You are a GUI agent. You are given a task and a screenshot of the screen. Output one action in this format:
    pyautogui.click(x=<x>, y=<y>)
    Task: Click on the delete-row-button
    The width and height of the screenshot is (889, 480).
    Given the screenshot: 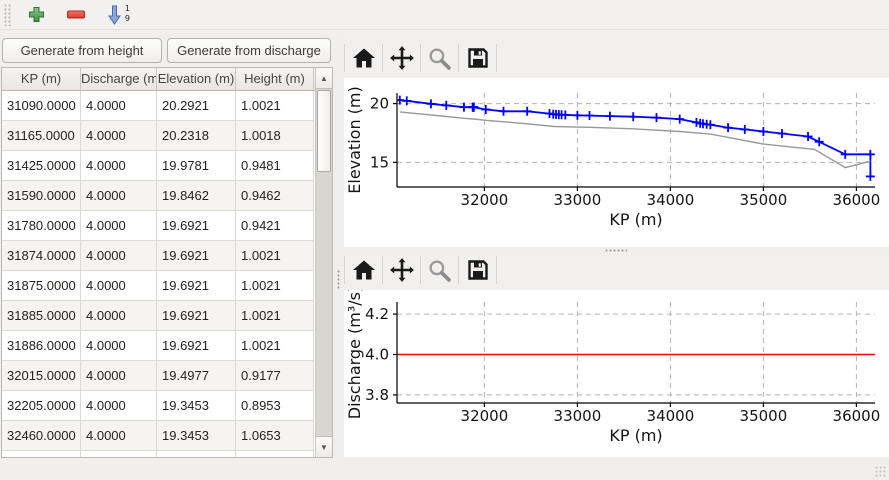 What is the action you would take?
    pyautogui.click(x=76, y=15)
    